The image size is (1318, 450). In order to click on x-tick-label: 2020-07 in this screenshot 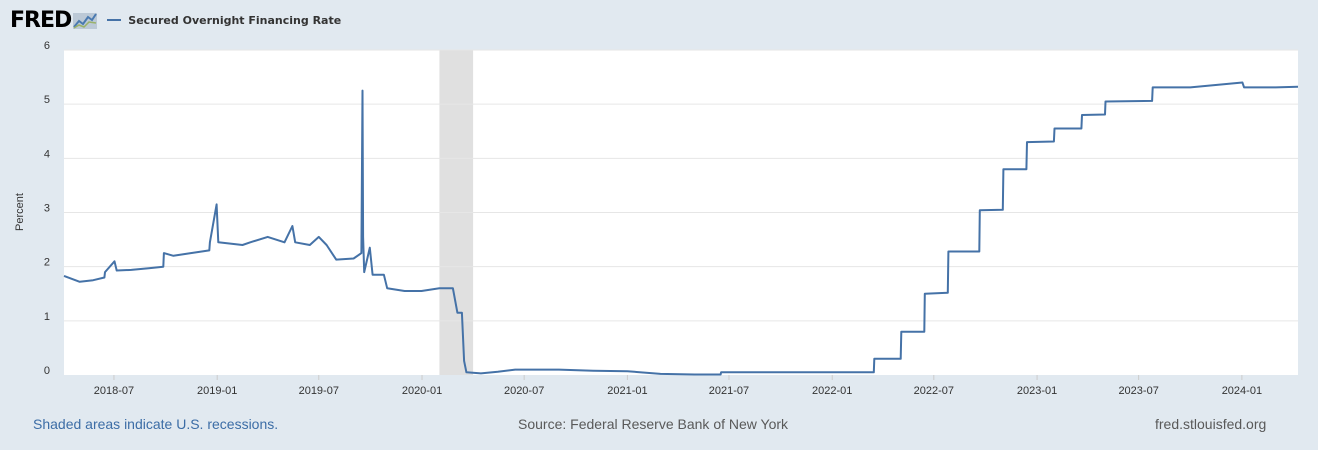, I will do `click(524, 391)`.